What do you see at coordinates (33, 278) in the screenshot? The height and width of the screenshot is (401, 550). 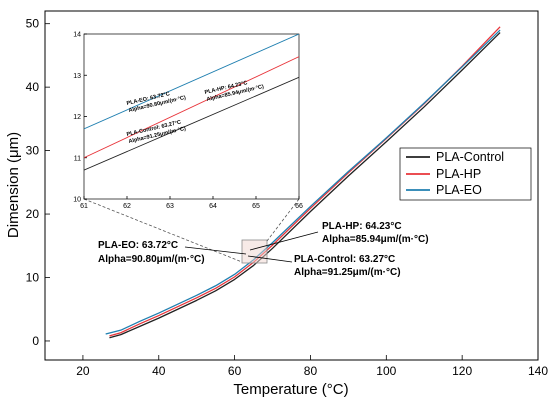 I see `y-tick-label-10: 10` at bounding box center [33, 278].